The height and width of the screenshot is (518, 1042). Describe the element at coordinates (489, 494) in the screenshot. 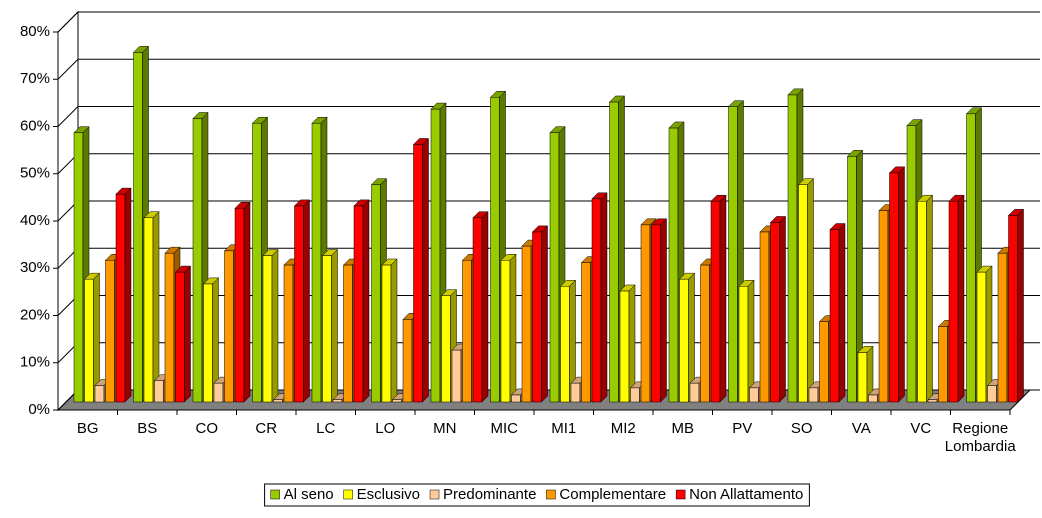

I see `legend-label: Predominante` at that location.